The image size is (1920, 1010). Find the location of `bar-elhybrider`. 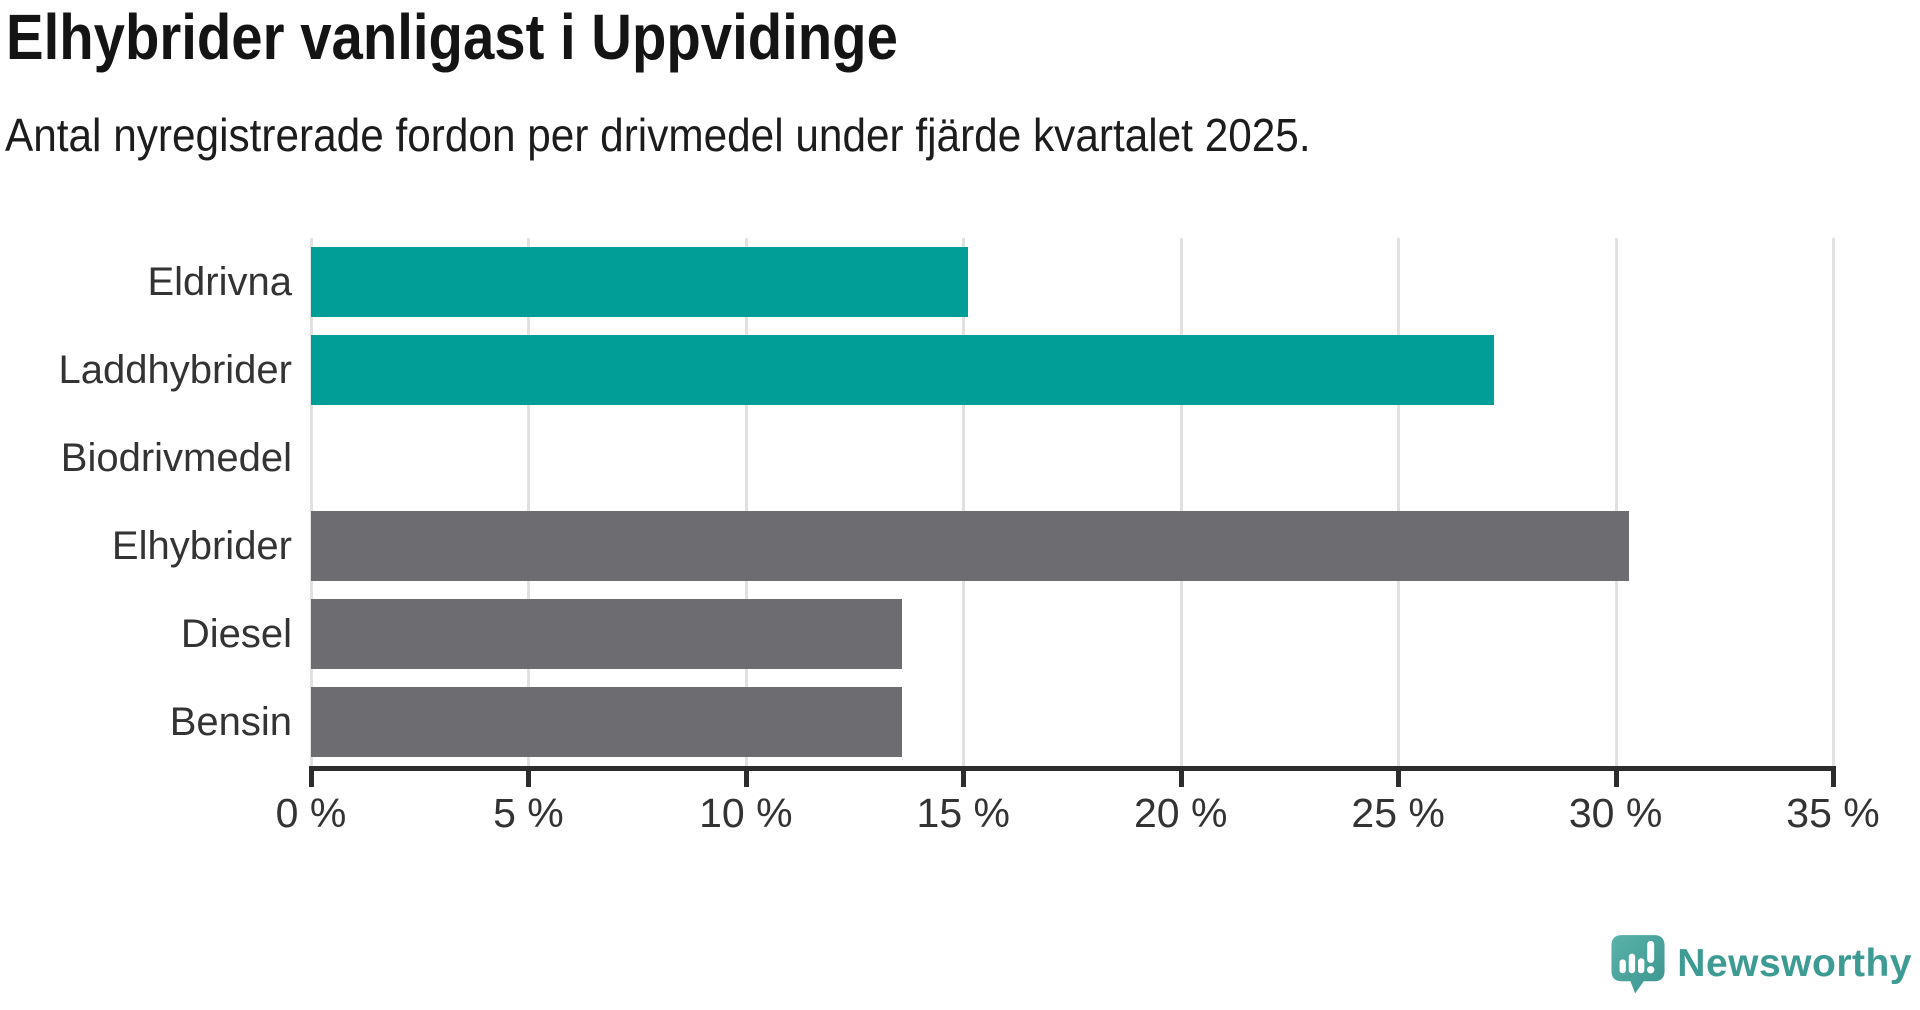

bar-elhybrider is located at coordinates (970, 546).